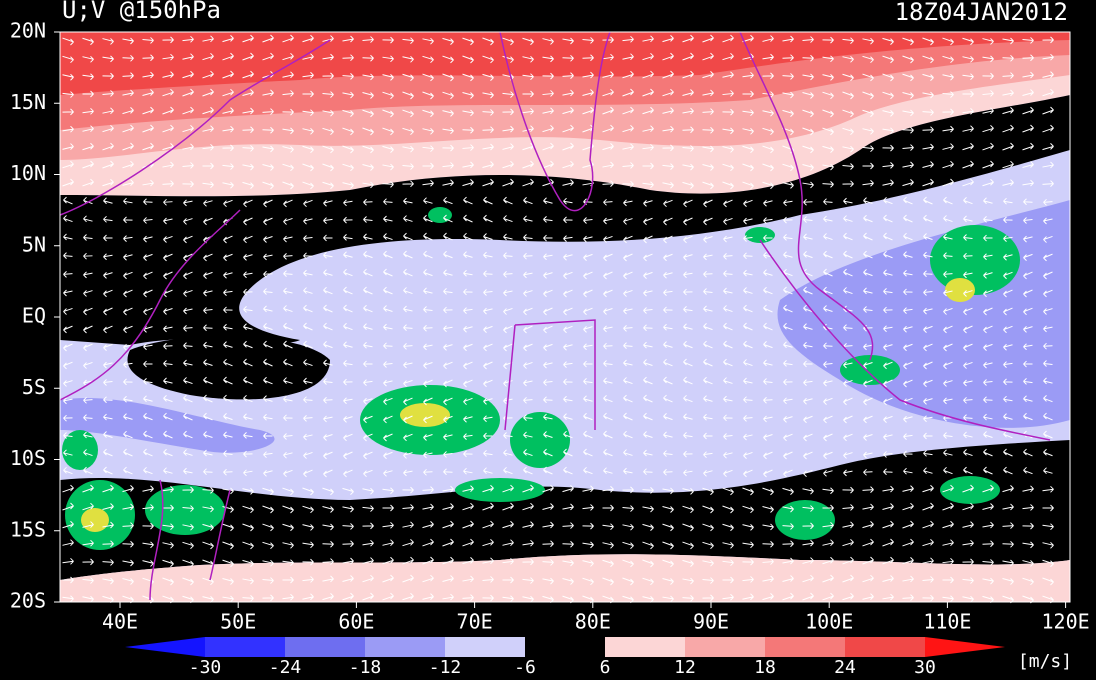  What do you see at coordinates (190, 540) in the screenshot?
I see `coastline` at bounding box center [190, 540].